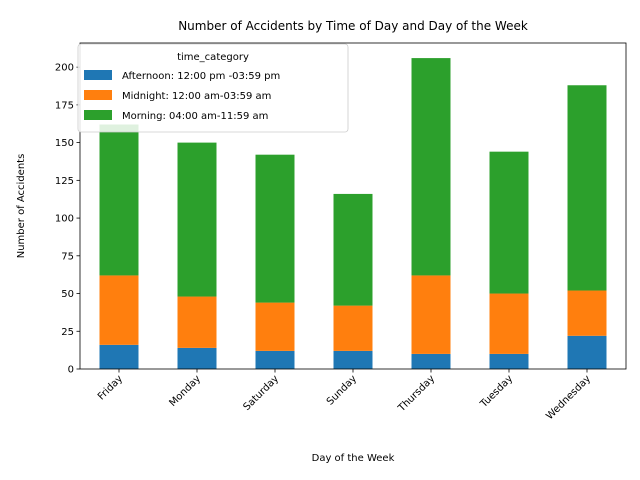 This screenshot has height=480, width=640. I want to click on y-tick-label: 50, so click(67, 294).